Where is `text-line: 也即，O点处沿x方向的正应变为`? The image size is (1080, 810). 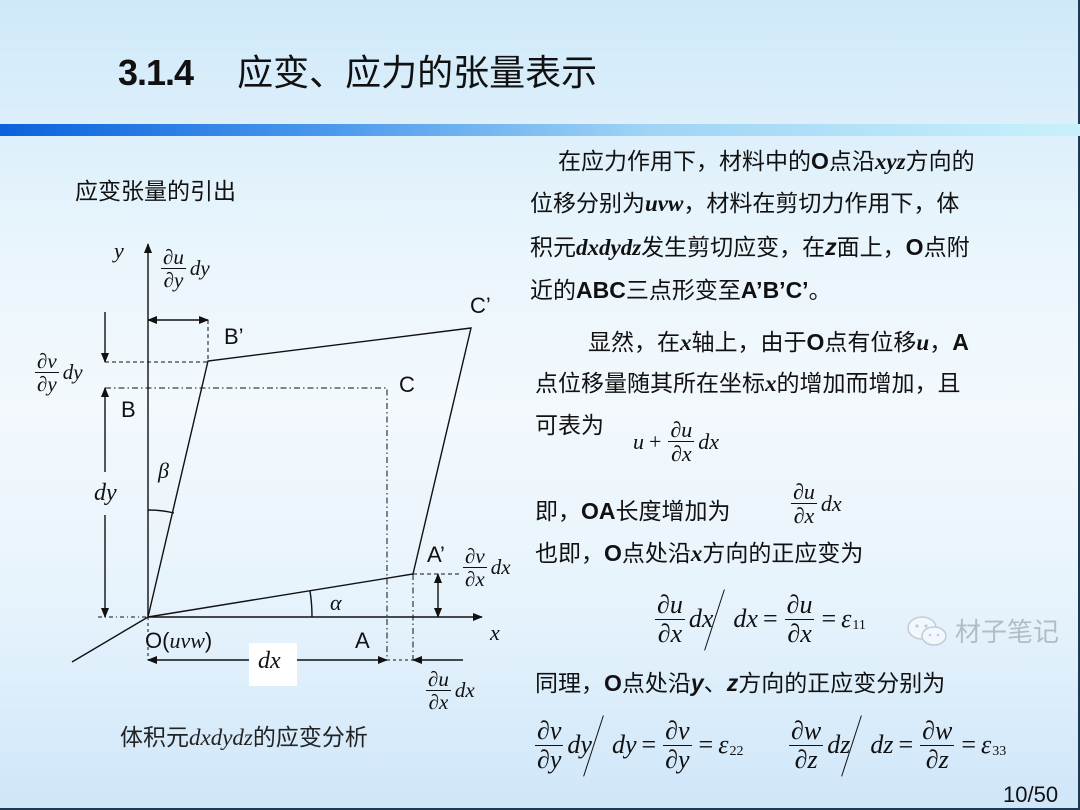 text-line: 也即，O点处沿x方向的正应变为 is located at coordinates (699, 553).